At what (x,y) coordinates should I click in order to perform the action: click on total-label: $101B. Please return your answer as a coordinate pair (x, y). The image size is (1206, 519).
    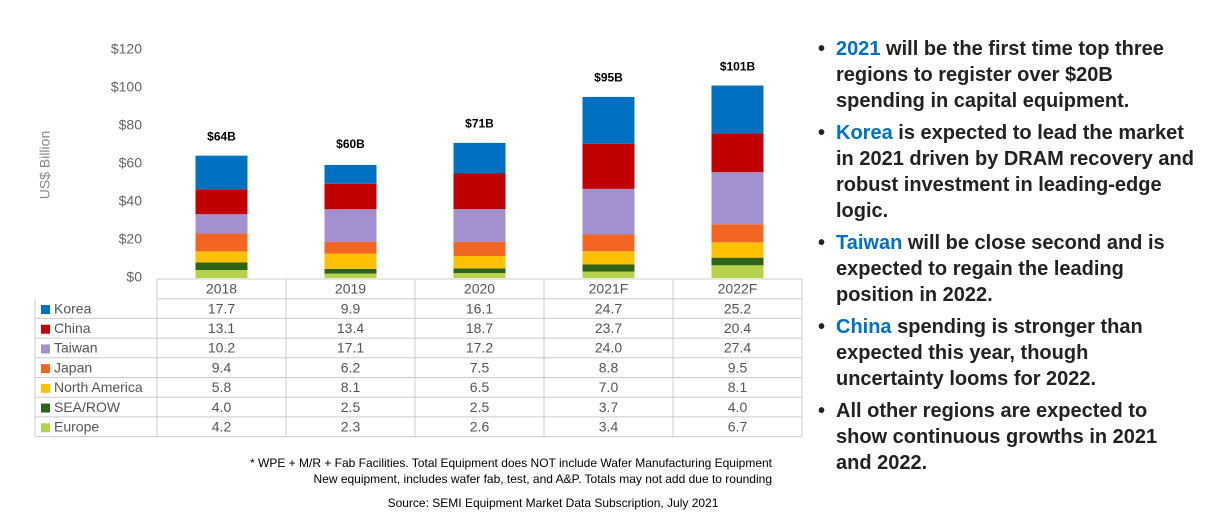
    Looking at the image, I should click on (738, 66).